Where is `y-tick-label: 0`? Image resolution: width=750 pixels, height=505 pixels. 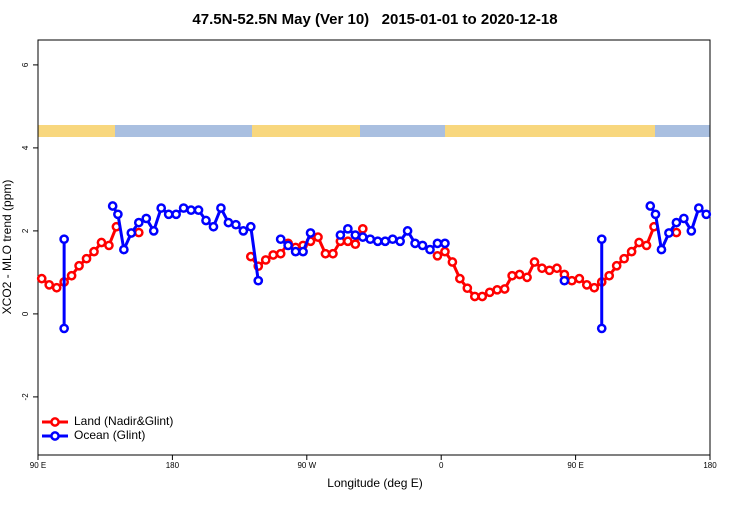
y-tick-label: 0 is located at coordinates (25, 313).